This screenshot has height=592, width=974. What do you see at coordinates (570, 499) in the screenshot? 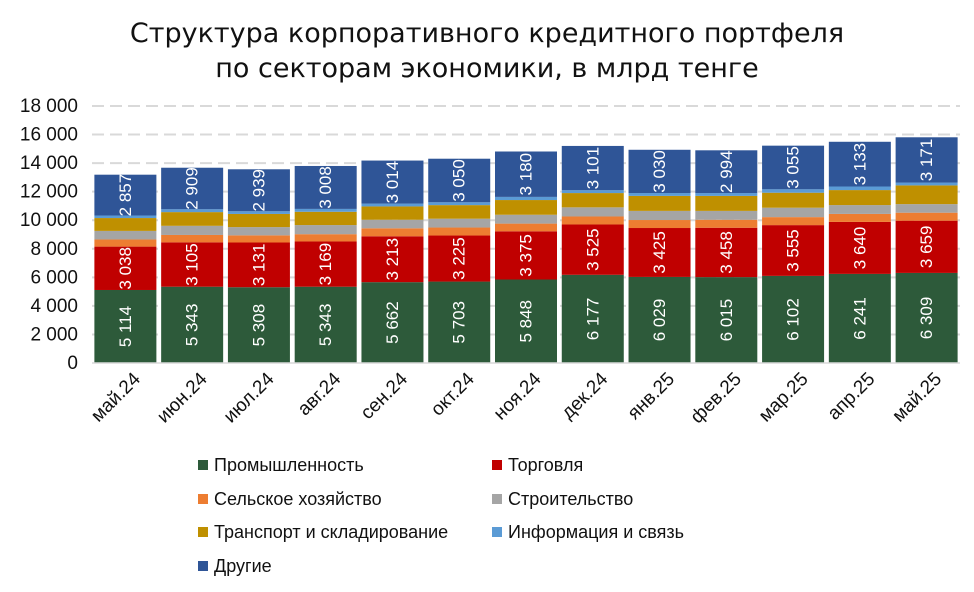
I see `legend-label: Строительство` at bounding box center [570, 499].